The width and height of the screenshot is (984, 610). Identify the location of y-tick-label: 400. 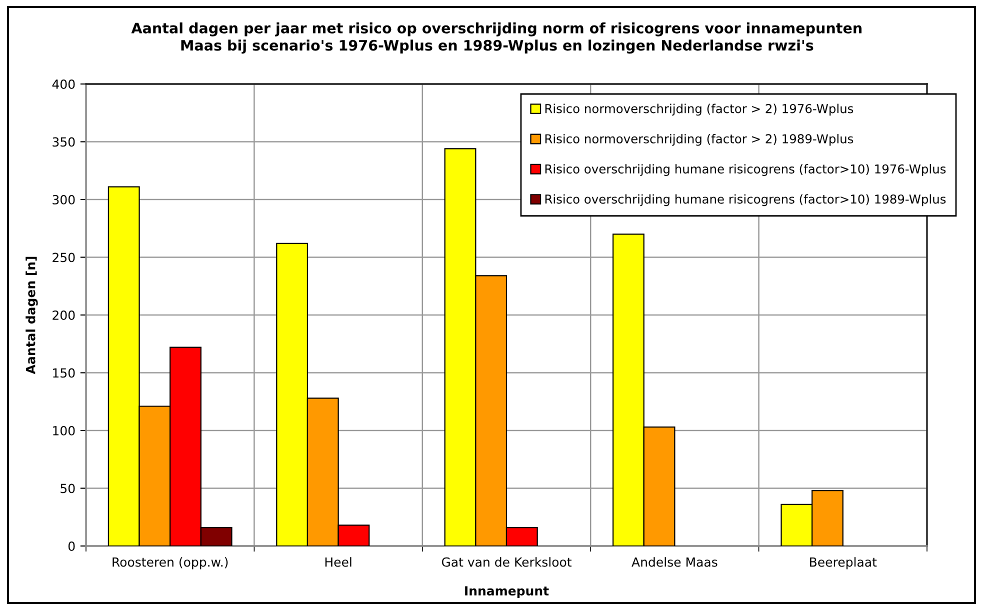
(63, 84).